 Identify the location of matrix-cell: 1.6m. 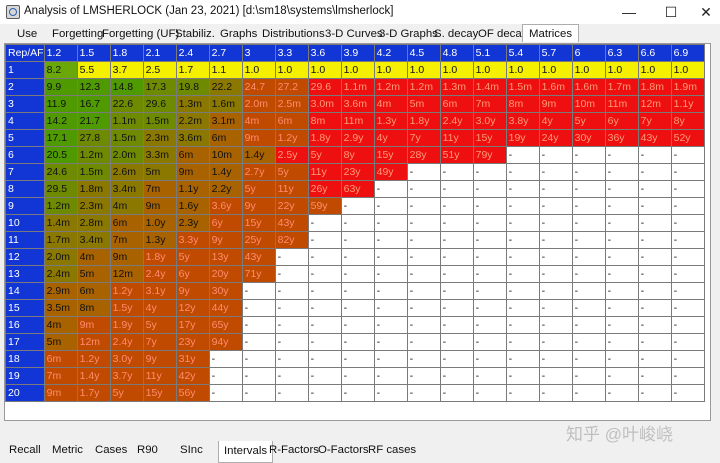
(225, 104).